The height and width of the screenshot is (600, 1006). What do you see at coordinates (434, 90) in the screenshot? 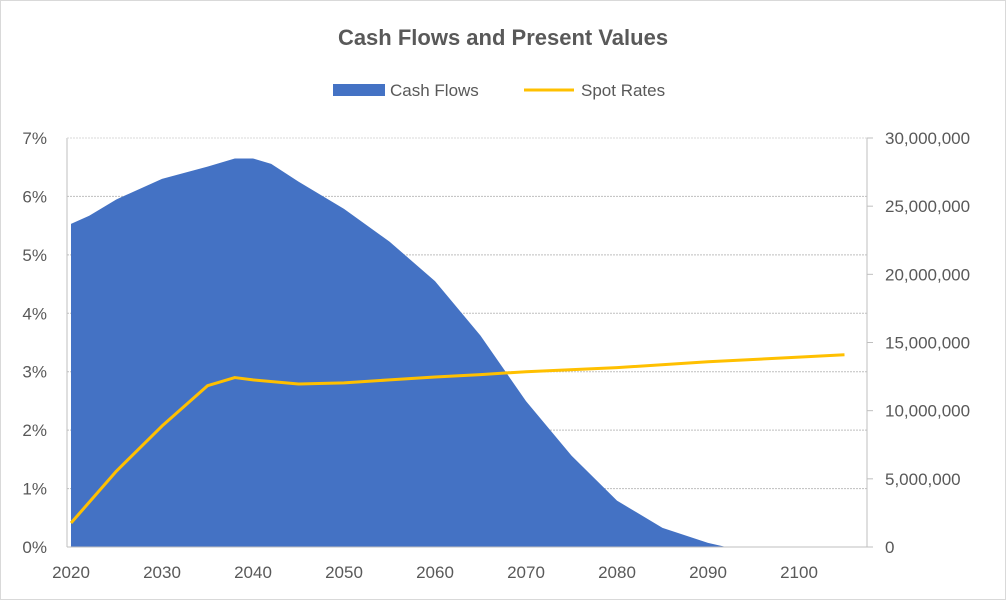
I see `legend-label-cash-flows: Cash Flows` at bounding box center [434, 90].